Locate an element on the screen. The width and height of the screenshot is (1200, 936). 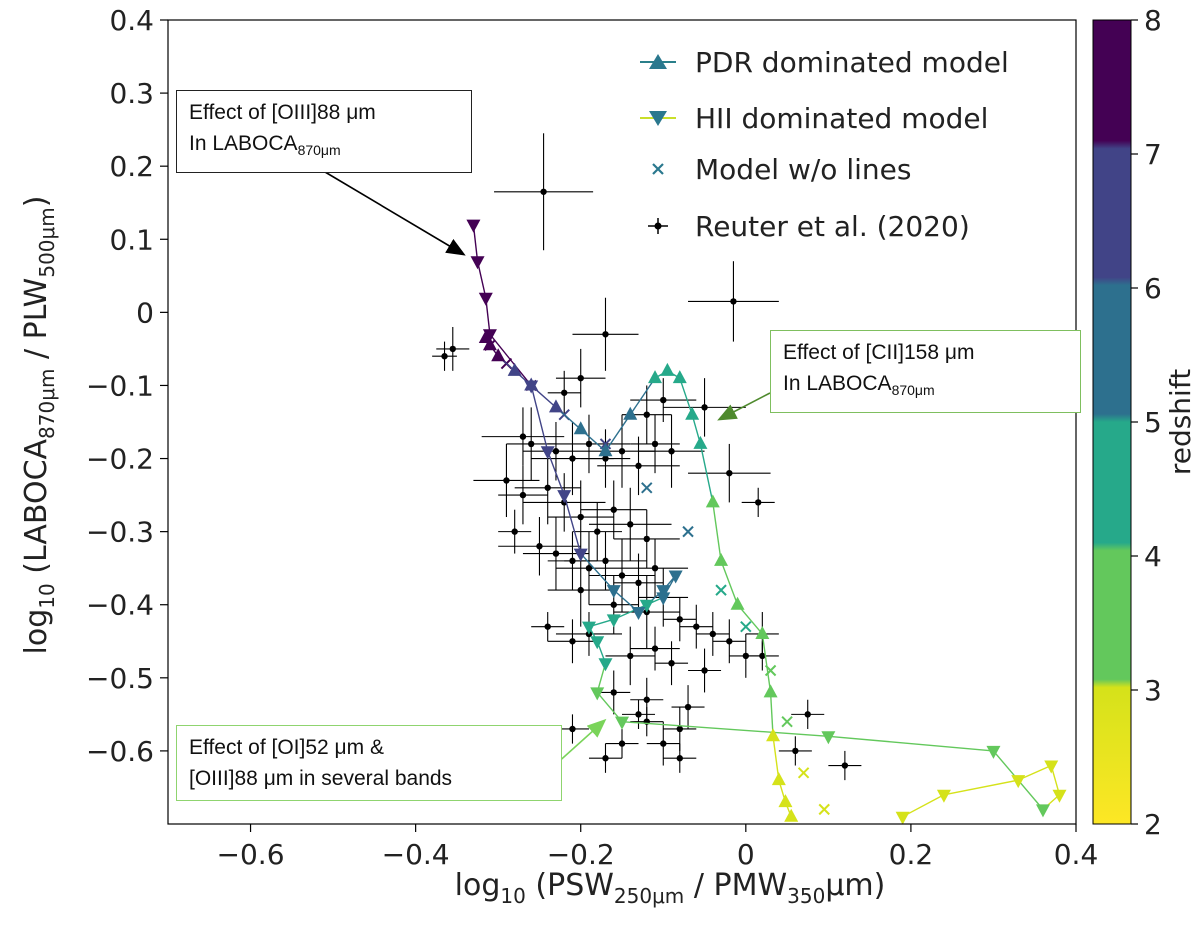
x-label-log: log is located at coordinates (478, 885).